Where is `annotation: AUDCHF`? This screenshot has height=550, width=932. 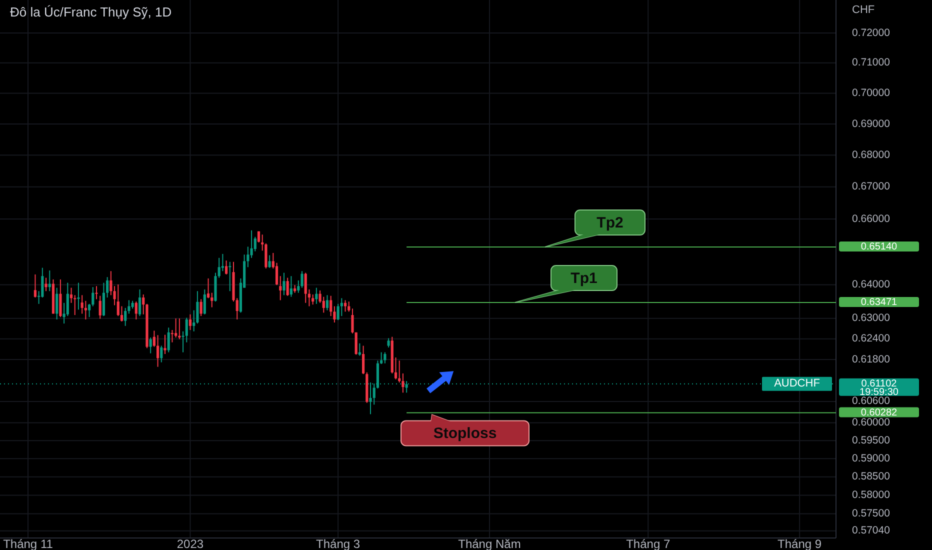 annotation: AUDCHF is located at coordinates (797, 384).